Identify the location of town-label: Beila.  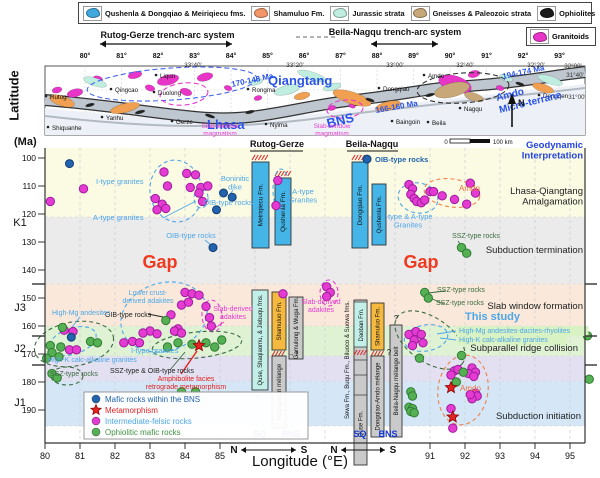
(439, 123).